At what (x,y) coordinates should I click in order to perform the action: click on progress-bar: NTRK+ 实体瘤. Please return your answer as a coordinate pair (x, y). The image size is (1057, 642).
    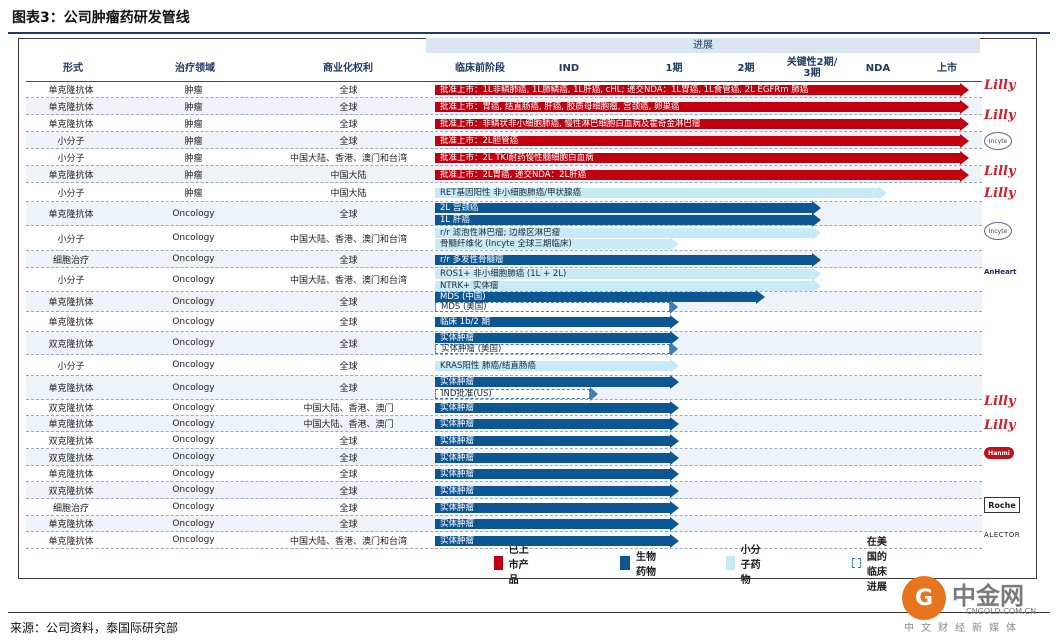
    Looking at the image, I should click on (623, 285).